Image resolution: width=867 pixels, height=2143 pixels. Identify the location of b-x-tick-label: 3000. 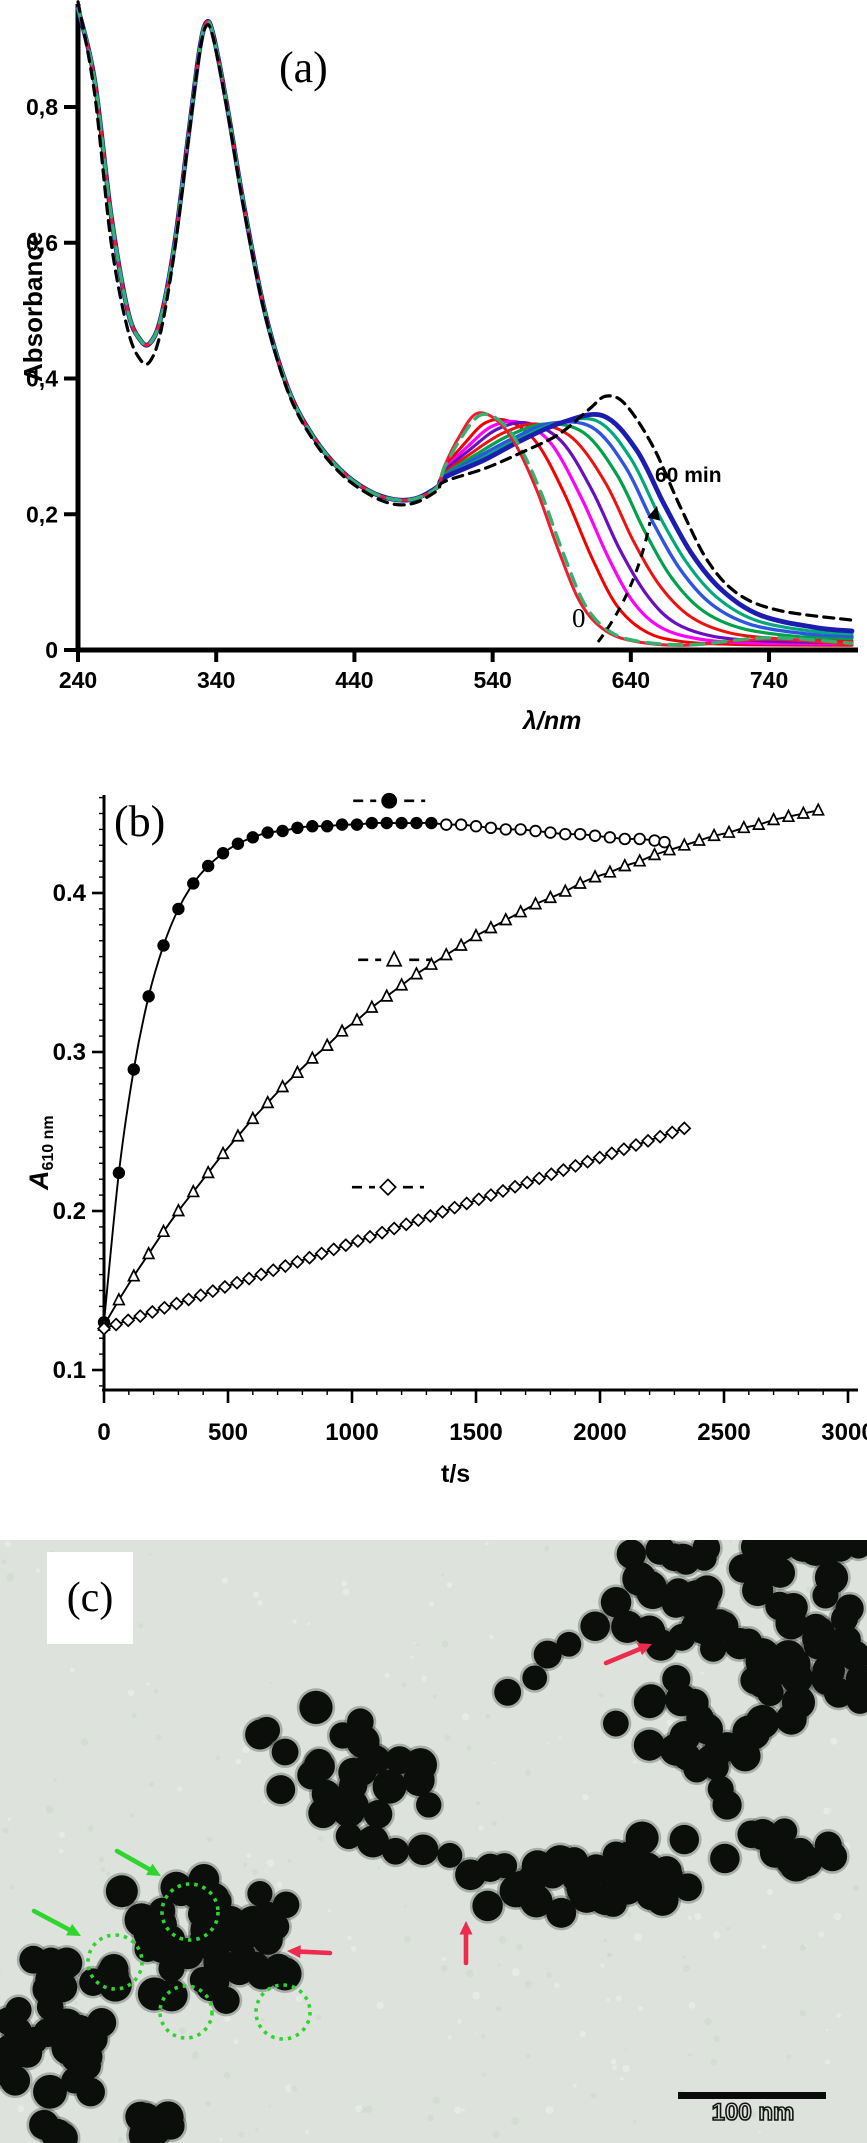
(844, 1432).